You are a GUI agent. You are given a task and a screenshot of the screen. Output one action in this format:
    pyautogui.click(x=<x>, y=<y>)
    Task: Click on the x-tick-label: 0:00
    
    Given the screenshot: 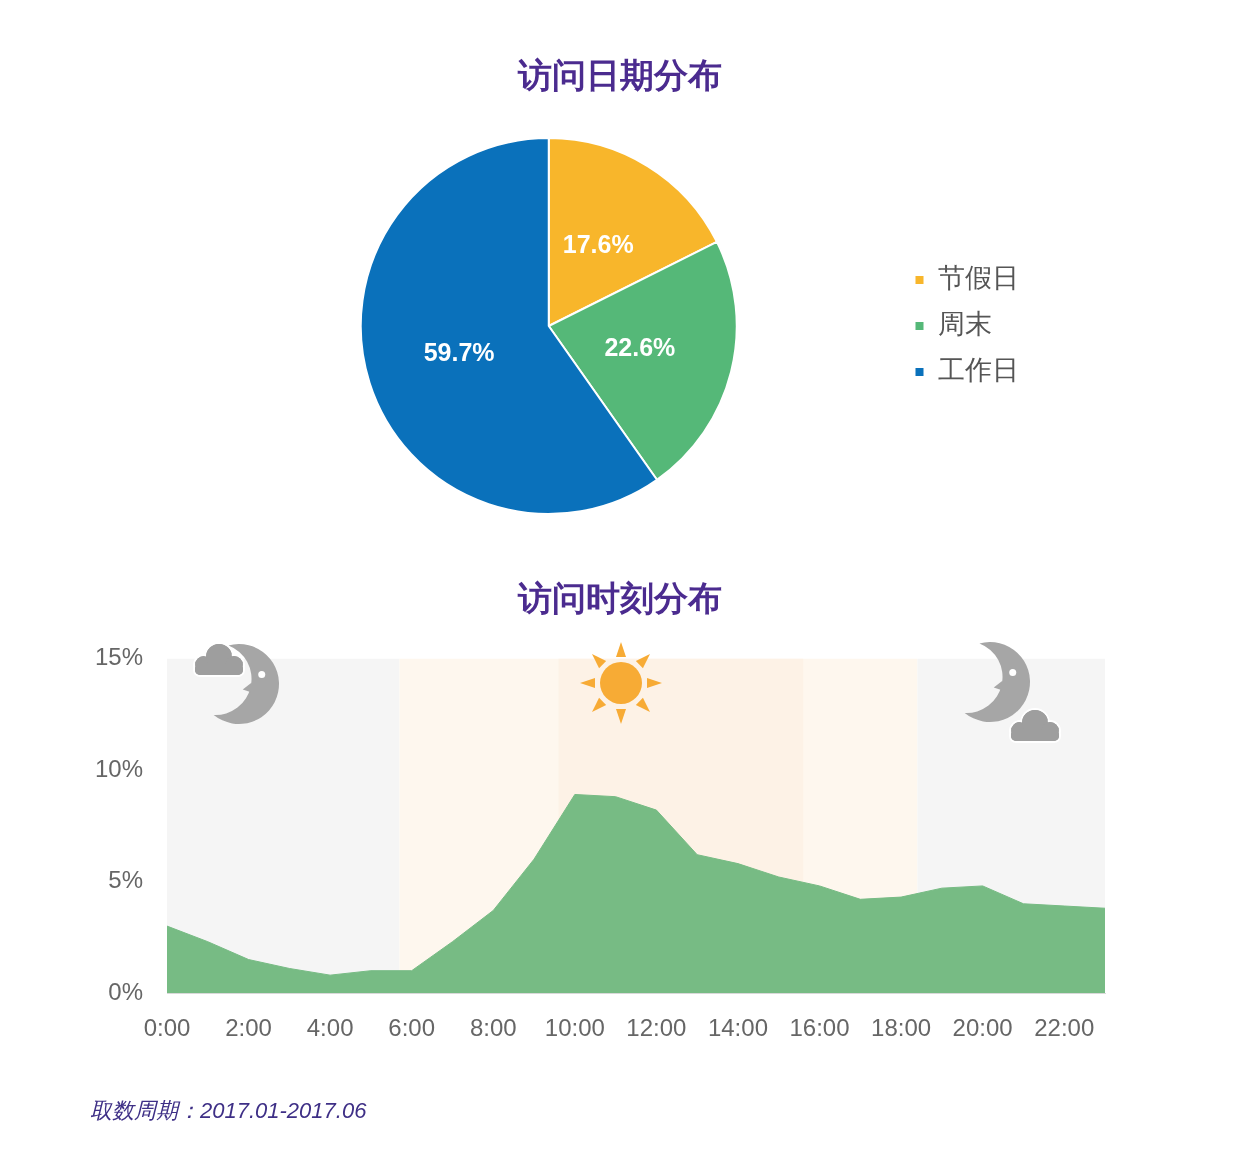 What is the action you would take?
    pyautogui.click(x=167, y=1028)
    